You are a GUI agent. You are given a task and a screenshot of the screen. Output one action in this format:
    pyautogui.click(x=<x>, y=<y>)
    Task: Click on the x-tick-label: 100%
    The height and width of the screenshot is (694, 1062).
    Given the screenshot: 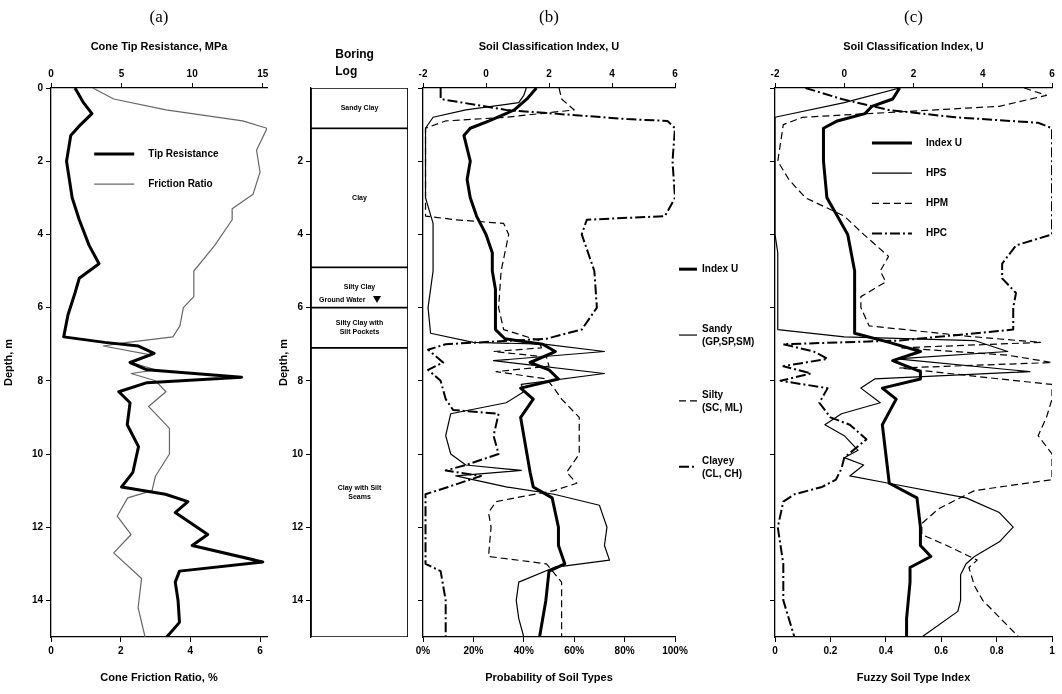 What is the action you would take?
    pyautogui.click(x=675, y=650)
    